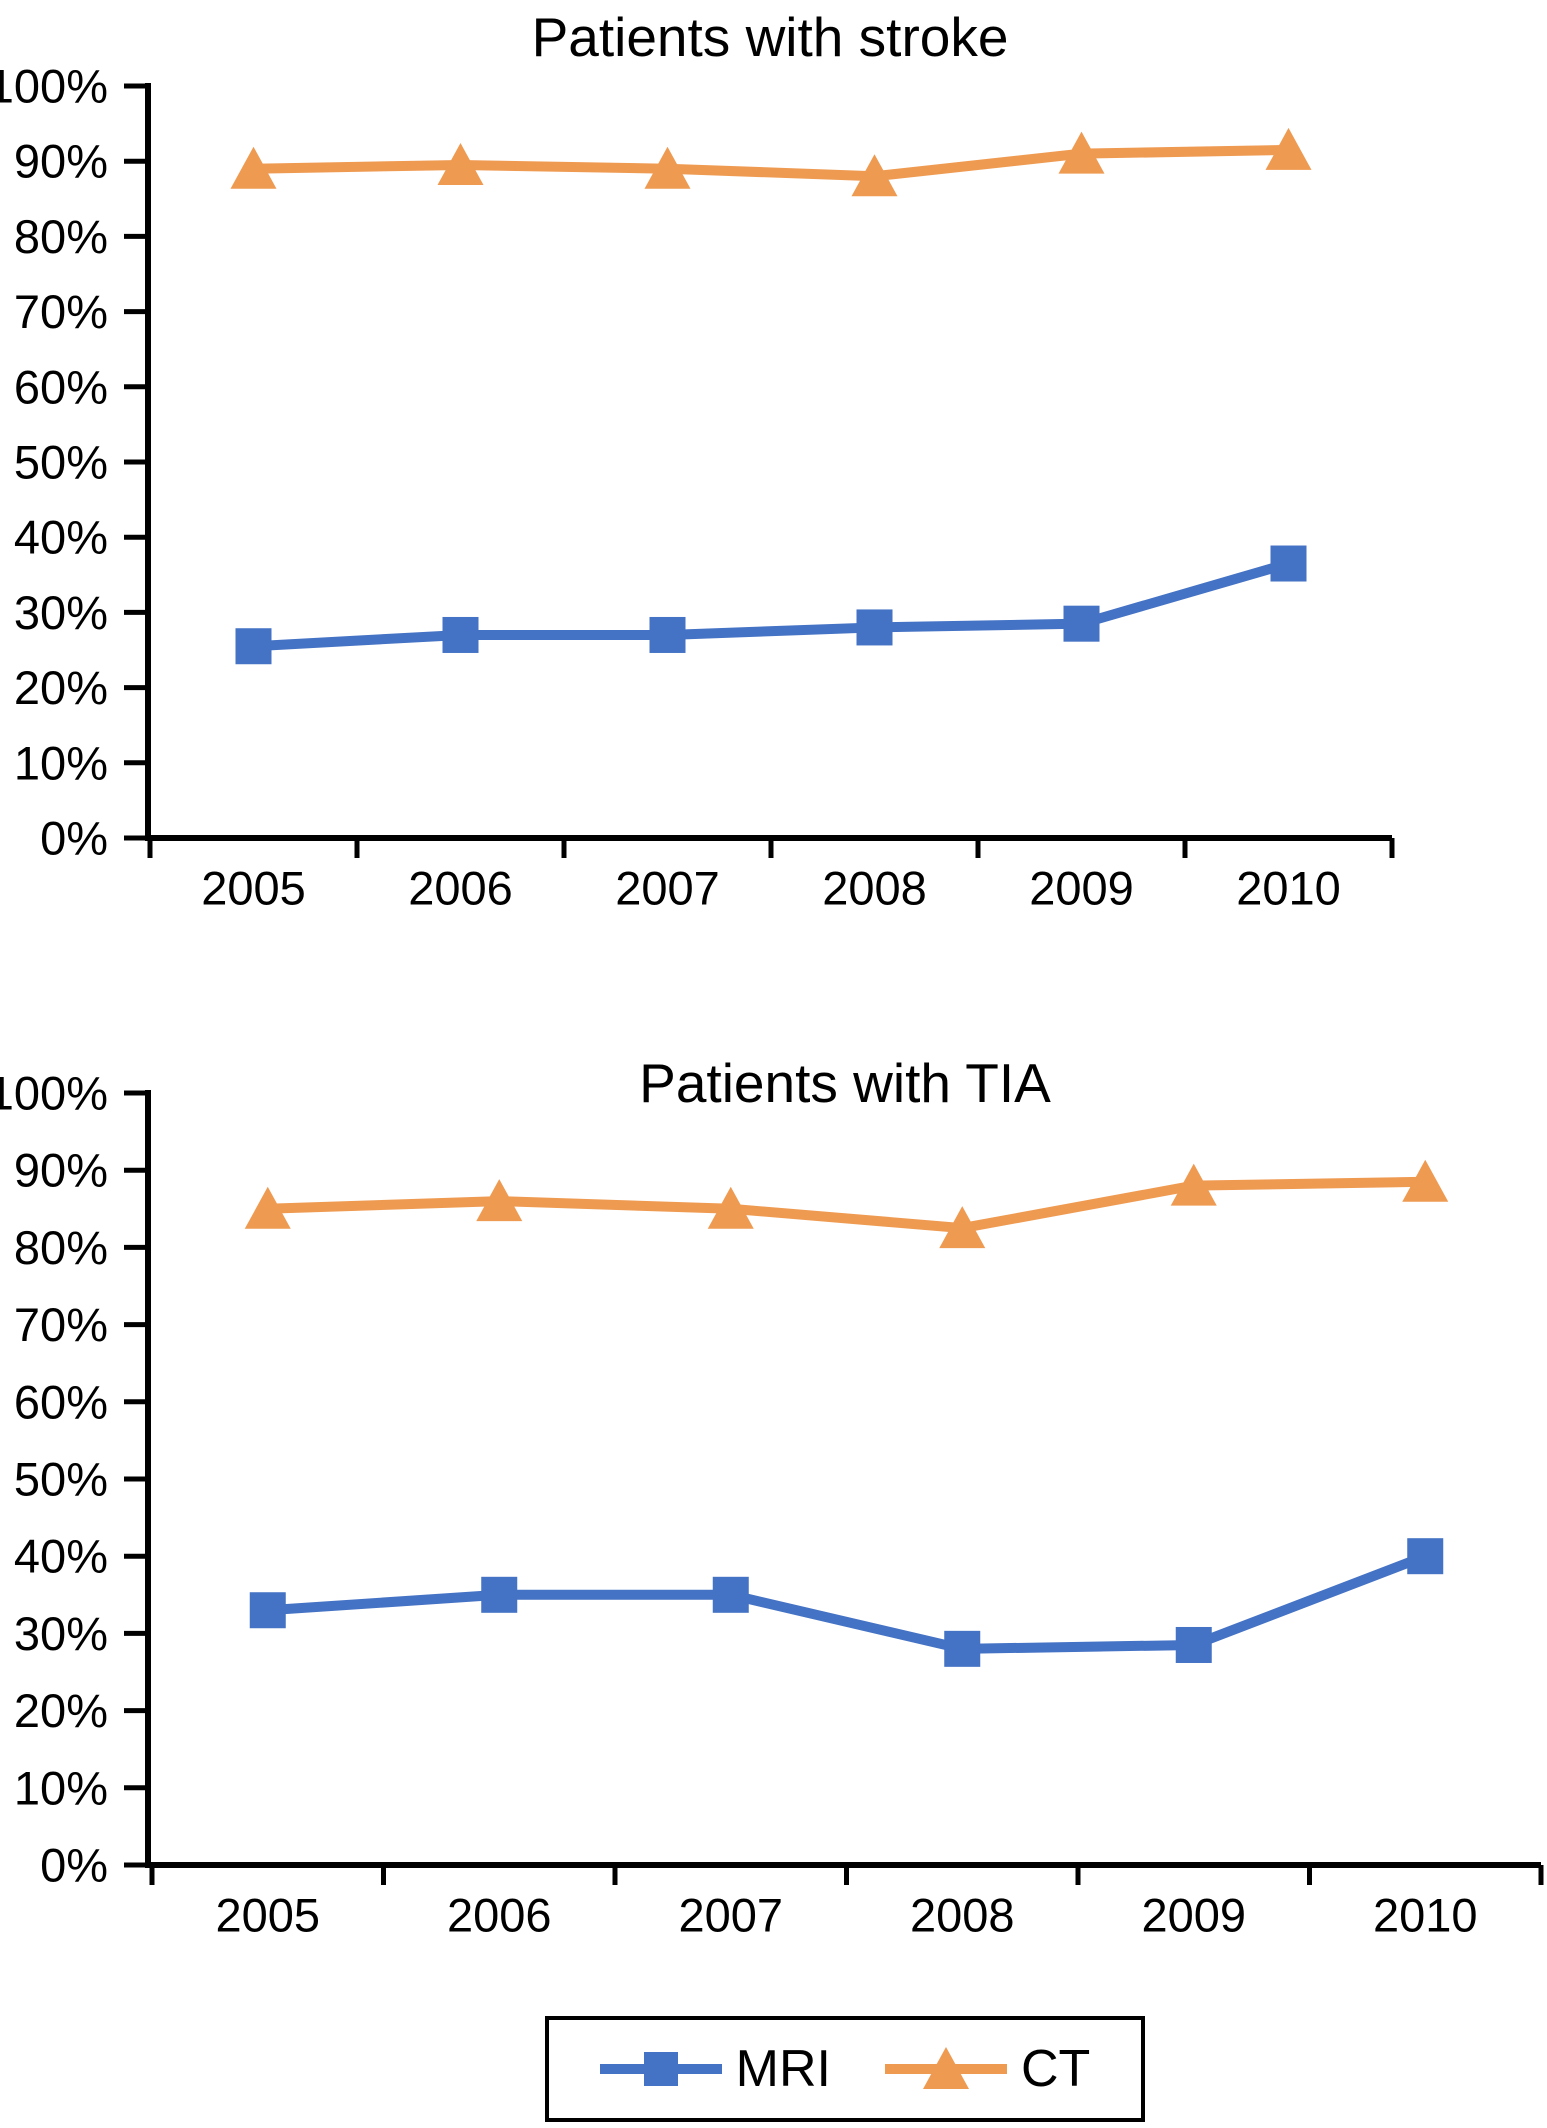 The width and height of the screenshot is (1547, 2128). Describe the element at coordinates (770, 37) in the screenshot. I see `chart-title-stroke: Patients with stroke` at that location.